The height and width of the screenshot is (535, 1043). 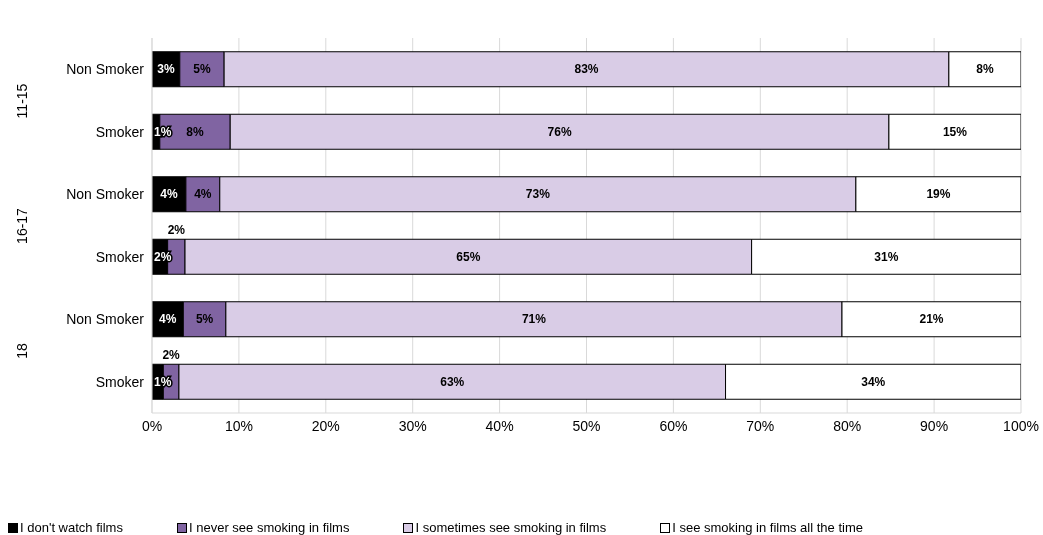 What do you see at coordinates (931, 319) in the screenshot?
I see `data-label: 21%` at bounding box center [931, 319].